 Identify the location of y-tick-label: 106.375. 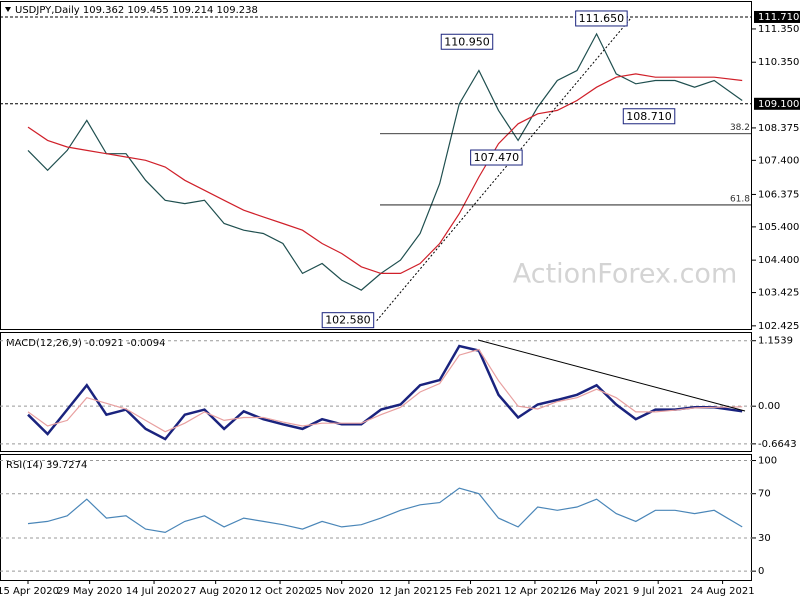
(778, 194).